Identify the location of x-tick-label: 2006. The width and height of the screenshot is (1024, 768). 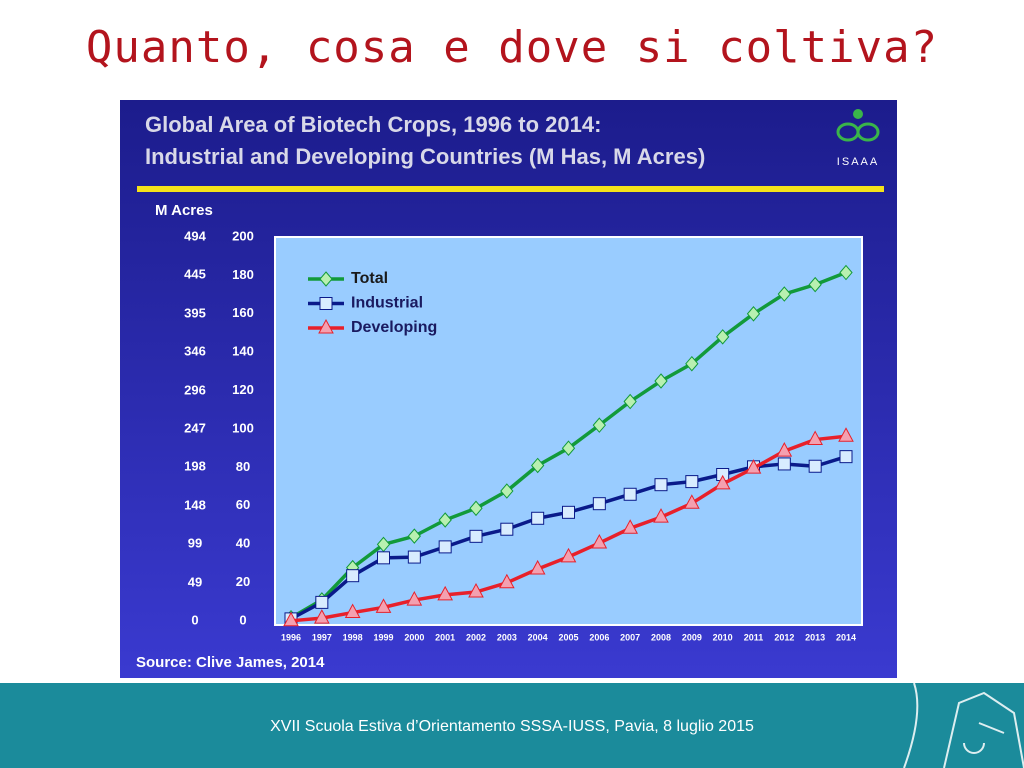
(599, 637).